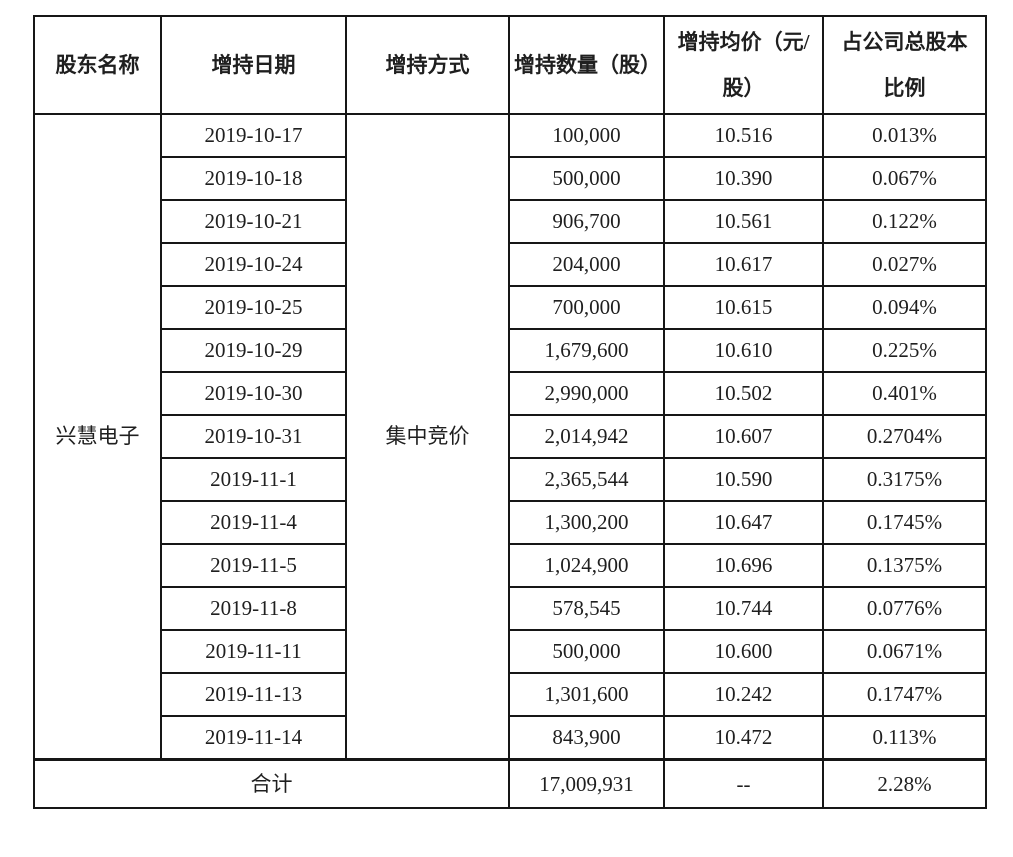 The height and width of the screenshot is (857, 1013). Describe the element at coordinates (743, 307) in the screenshot. I see `price-cell: 10.615` at that location.